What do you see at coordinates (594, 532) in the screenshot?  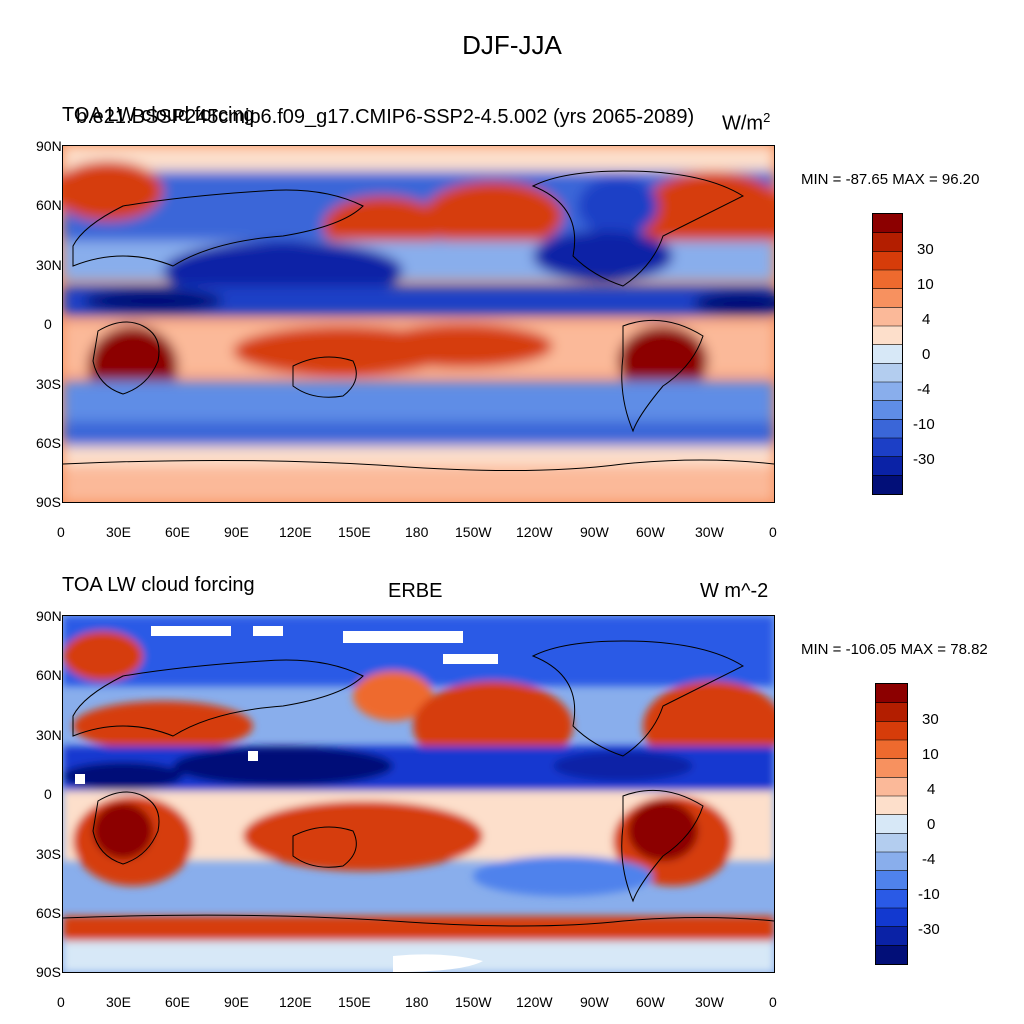 I see `top-lon-90w: 90W` at bounding box center [594, 532].